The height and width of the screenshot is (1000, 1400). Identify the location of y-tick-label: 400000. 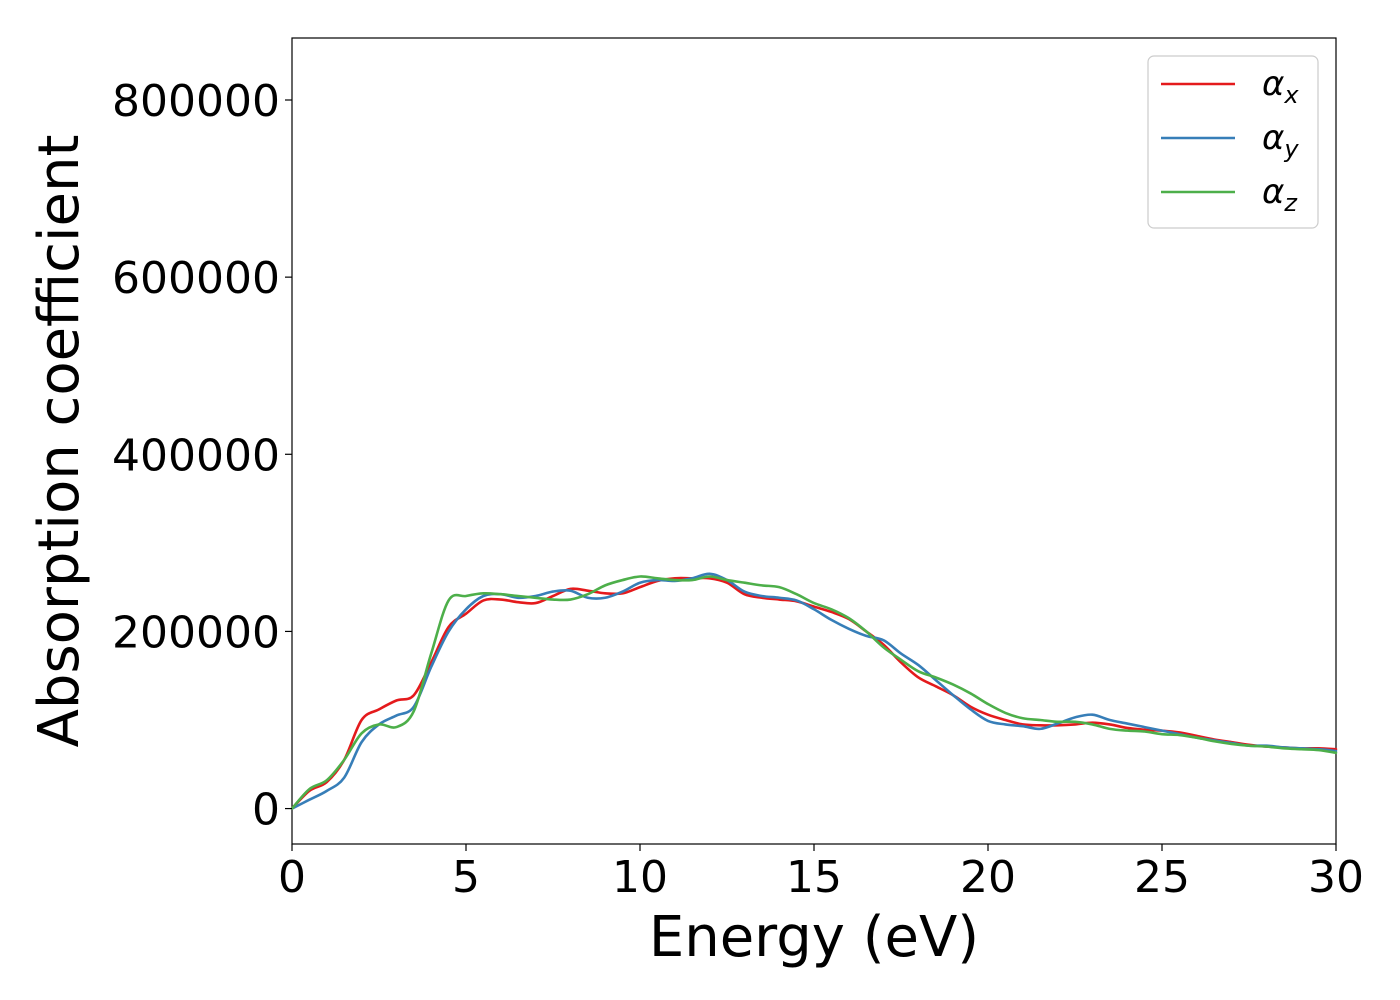
(196, 455).